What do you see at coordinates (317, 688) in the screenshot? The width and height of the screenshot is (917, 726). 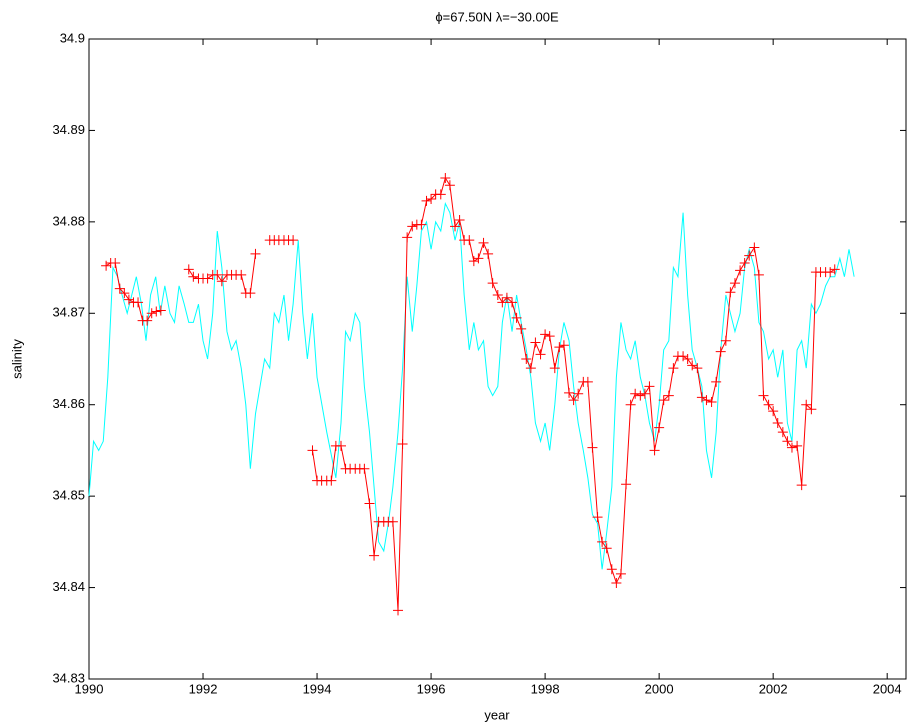 I see `x-tick-label: 1994` at bounding box center [317, 688].